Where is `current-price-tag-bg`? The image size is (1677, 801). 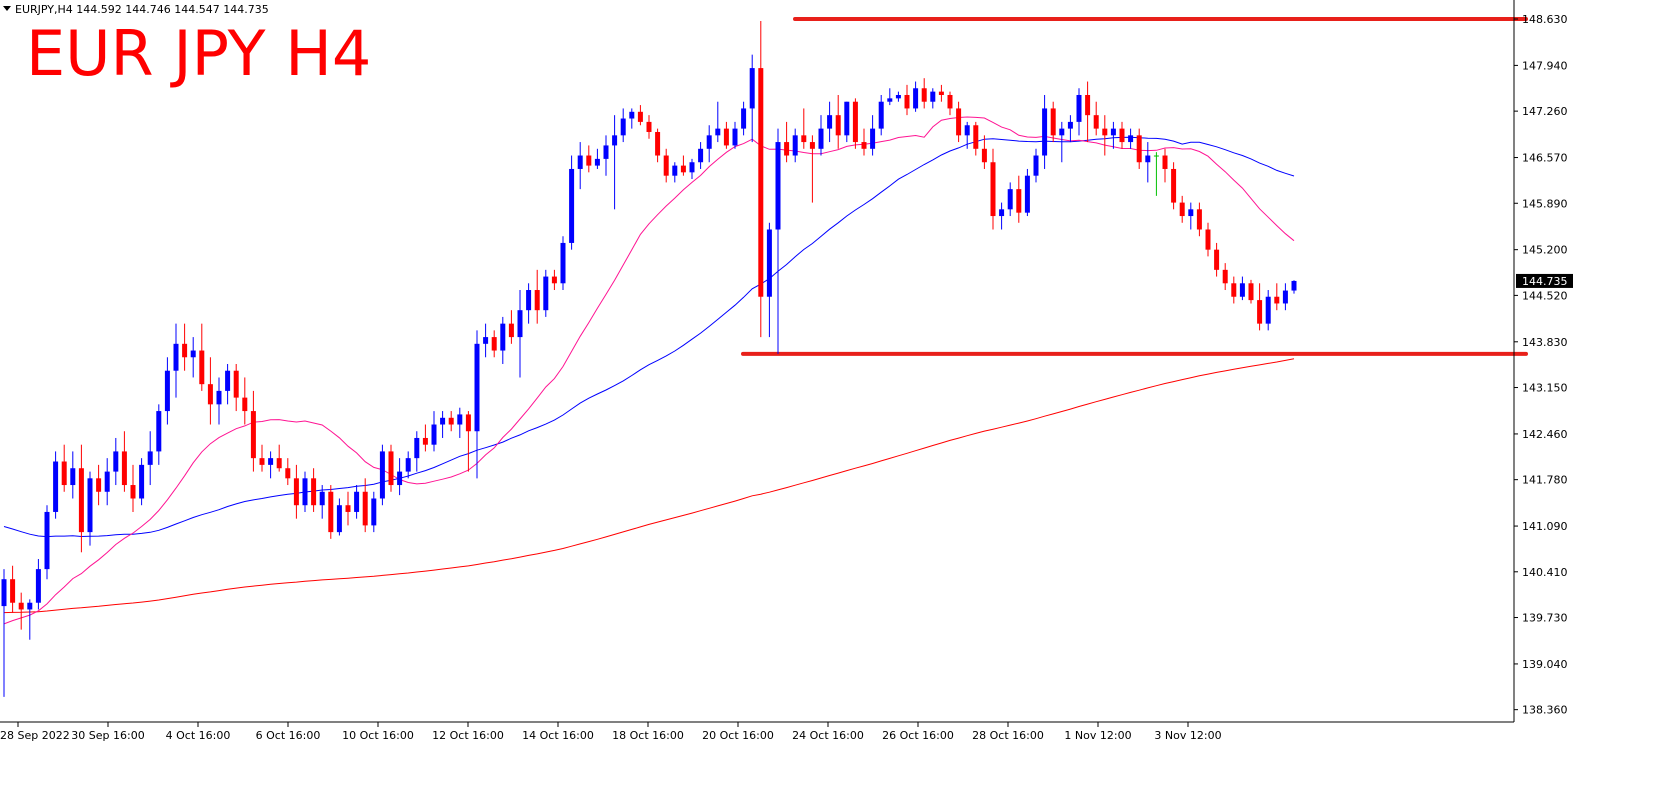 current-price-tag-bg is located at coordinates (1544, 280).